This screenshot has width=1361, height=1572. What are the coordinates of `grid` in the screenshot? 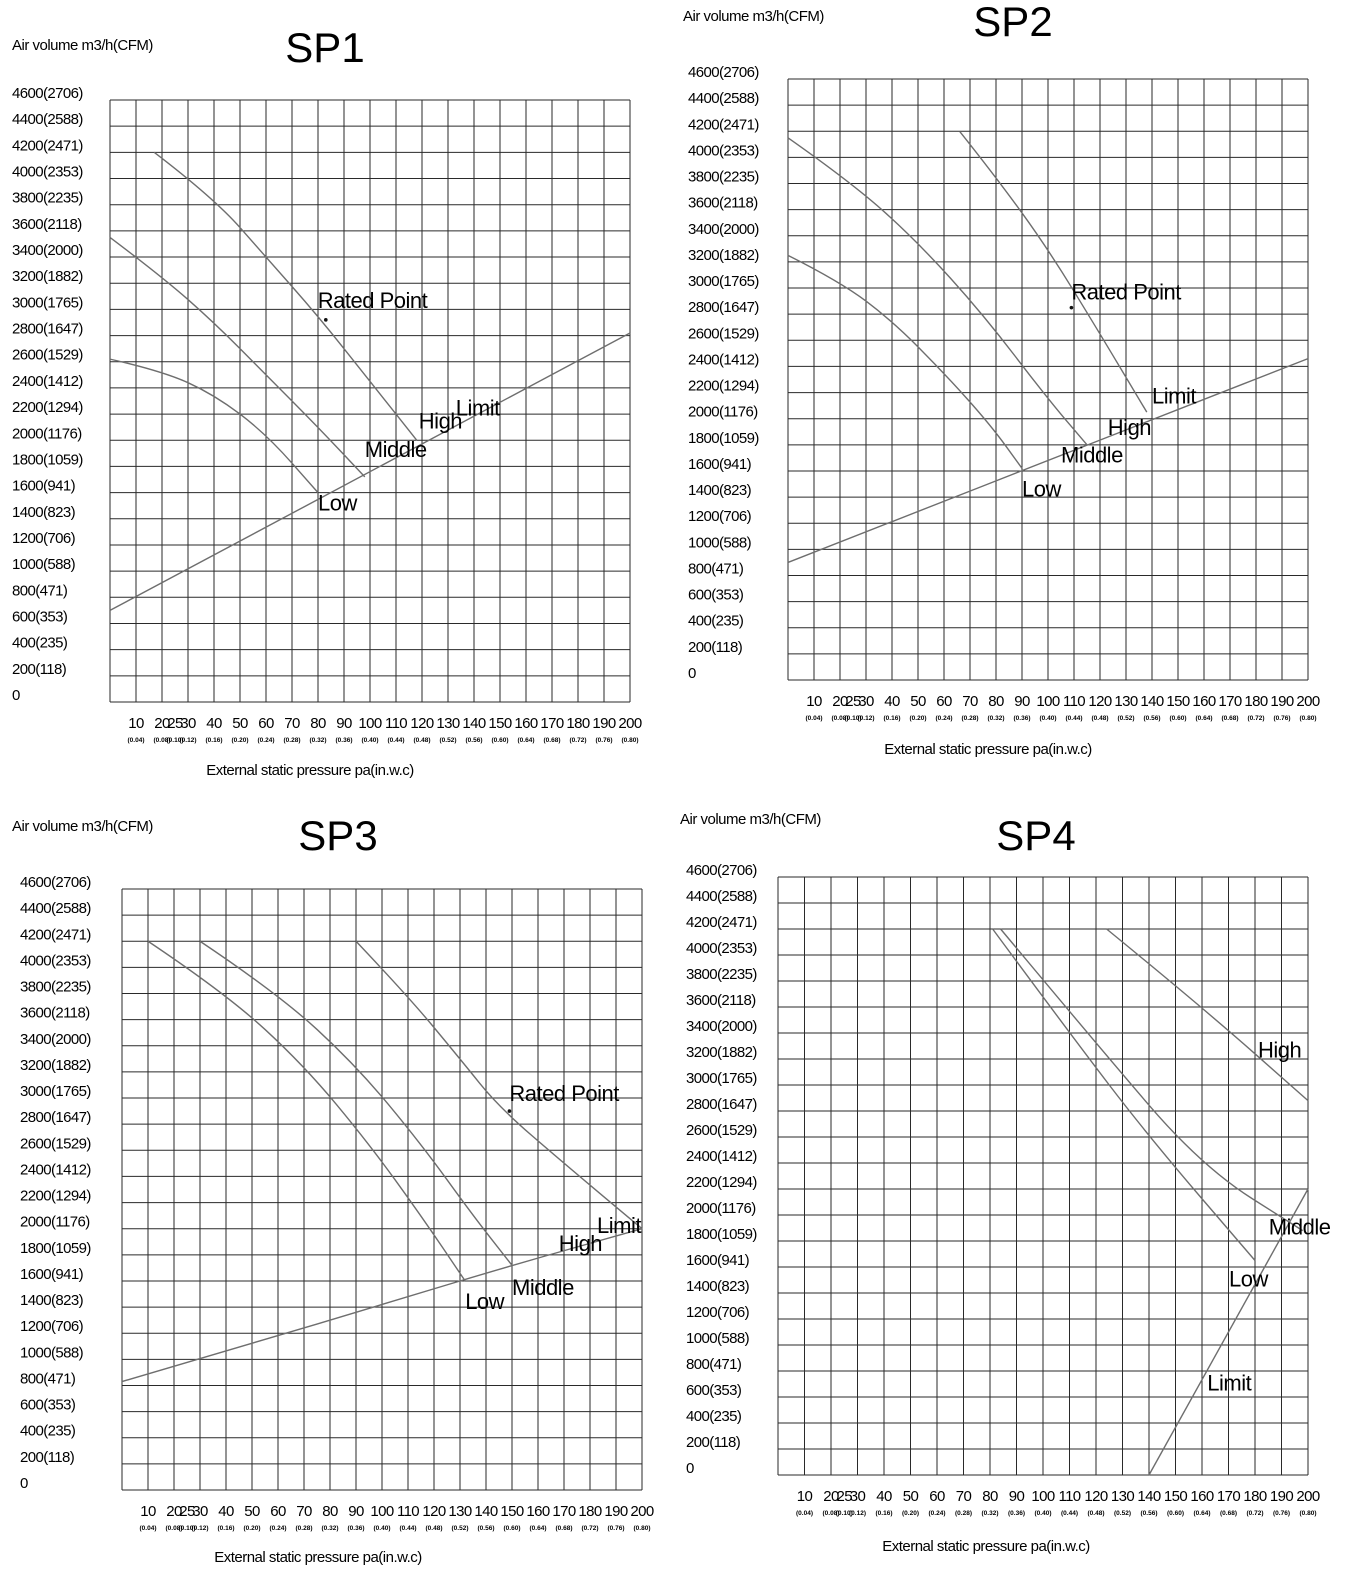 It's located at (1043, 1176).